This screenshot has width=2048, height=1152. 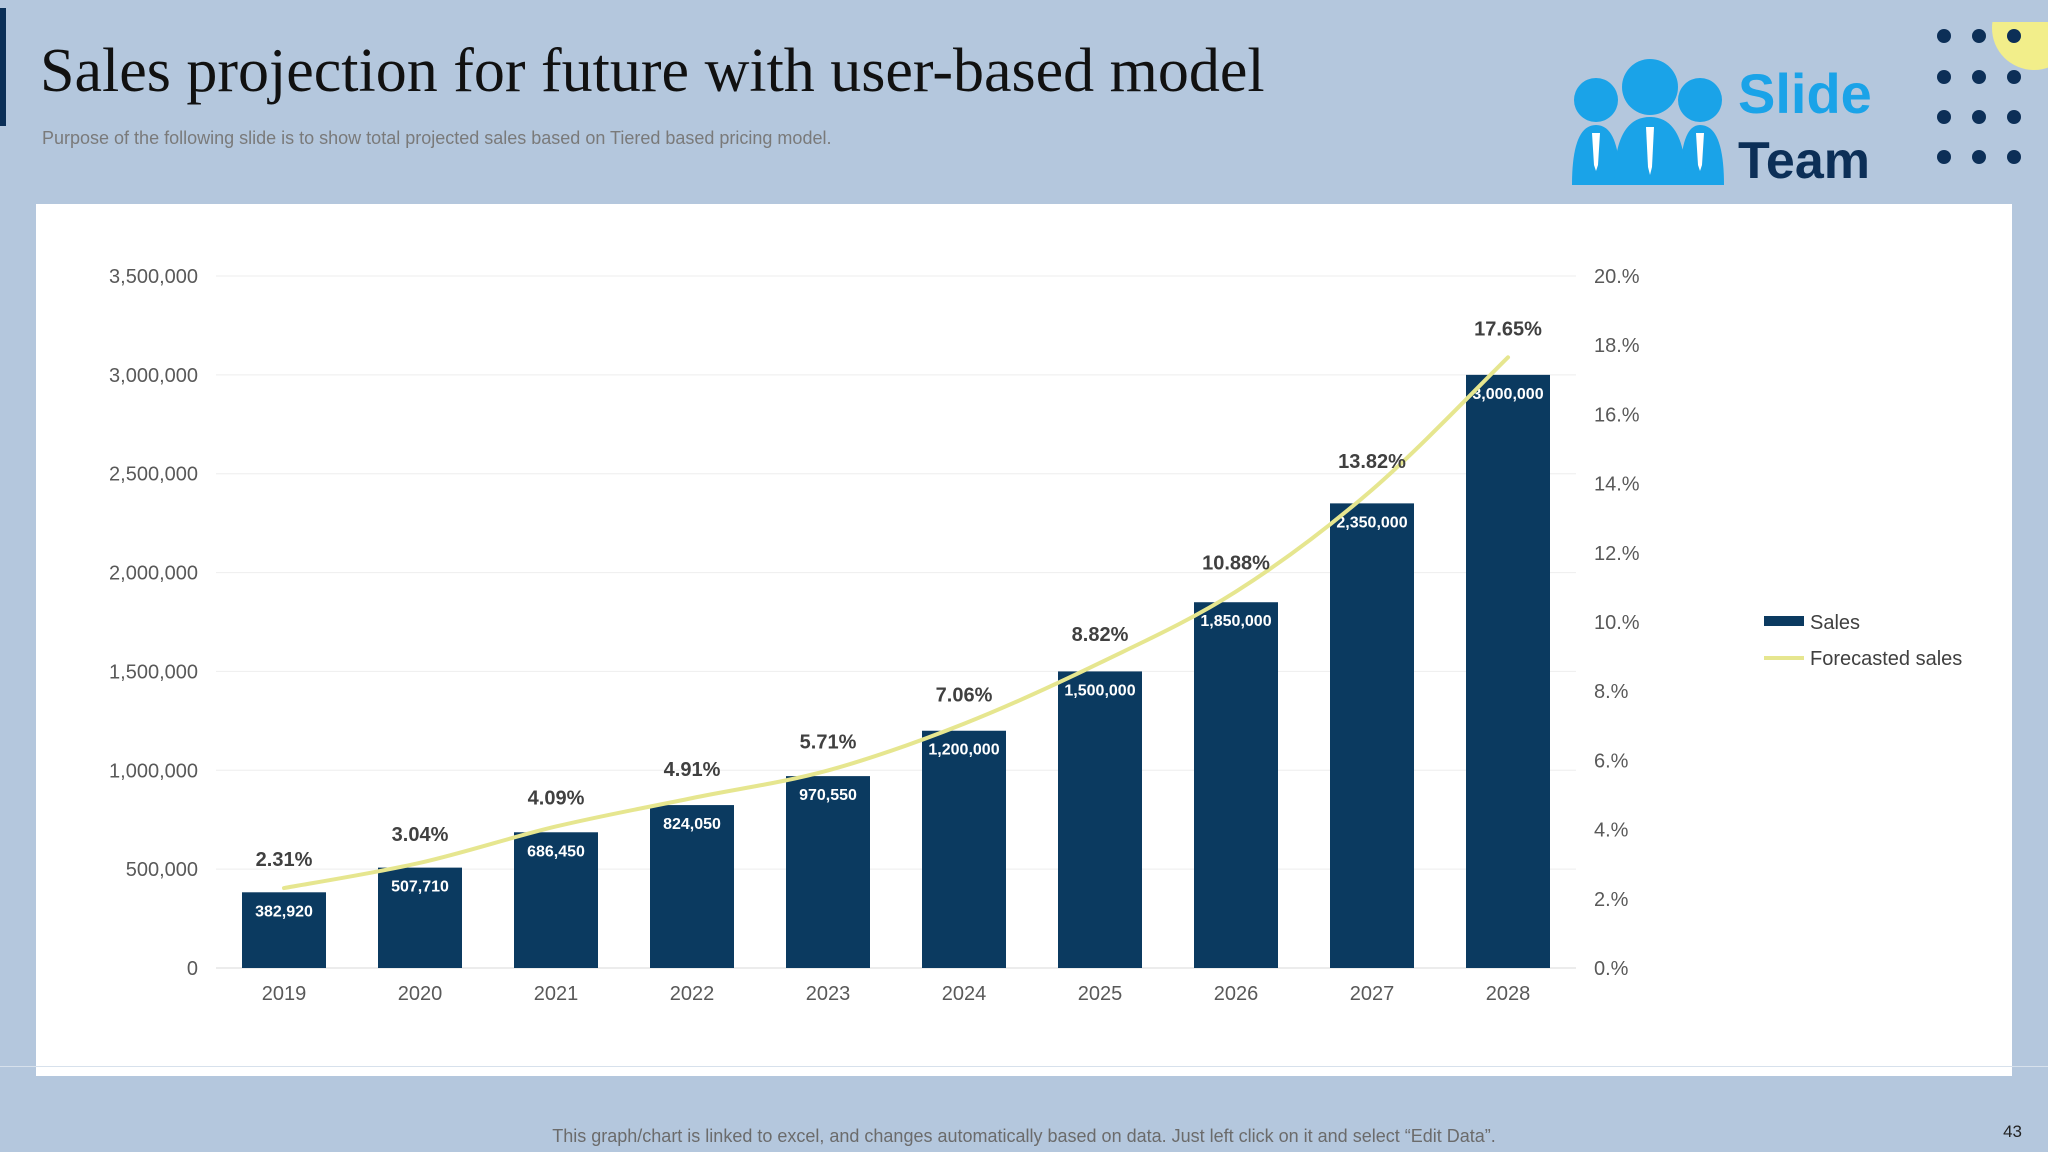 What do you see at coordinates (556, 851) in the screenshot?
I see `bar-value-label: 686,450` at bounding box center [556, 851].